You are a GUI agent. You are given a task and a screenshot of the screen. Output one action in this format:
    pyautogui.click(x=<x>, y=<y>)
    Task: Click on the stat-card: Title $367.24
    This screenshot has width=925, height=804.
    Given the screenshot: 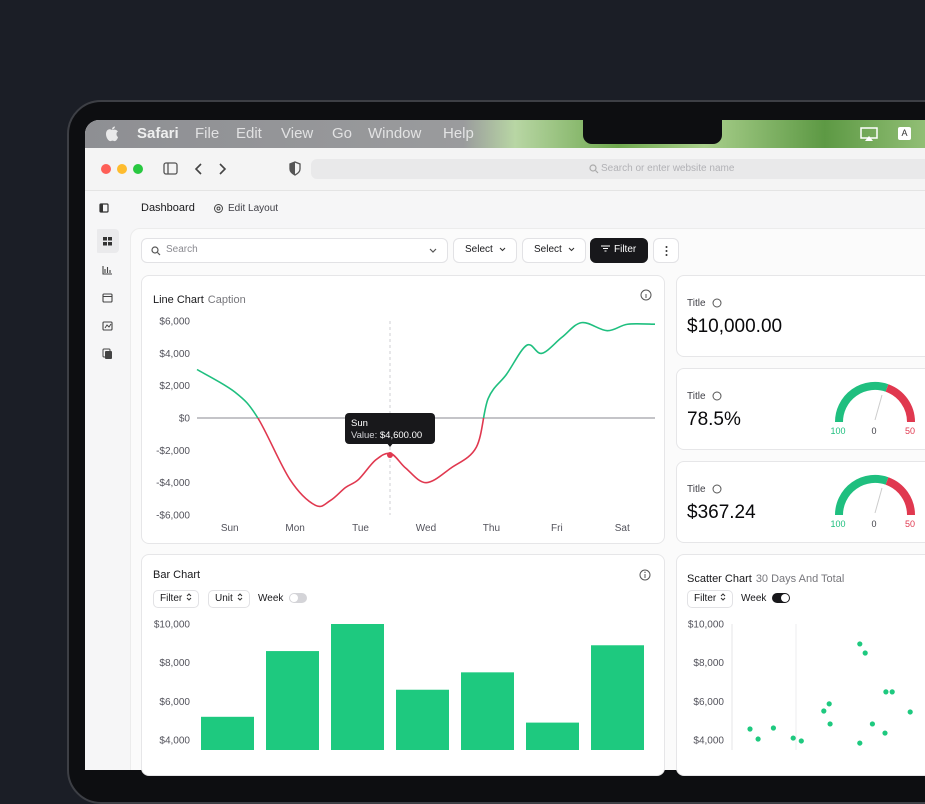 What is the action you would take?
    pyautogui.click(x=800, y=502)
    